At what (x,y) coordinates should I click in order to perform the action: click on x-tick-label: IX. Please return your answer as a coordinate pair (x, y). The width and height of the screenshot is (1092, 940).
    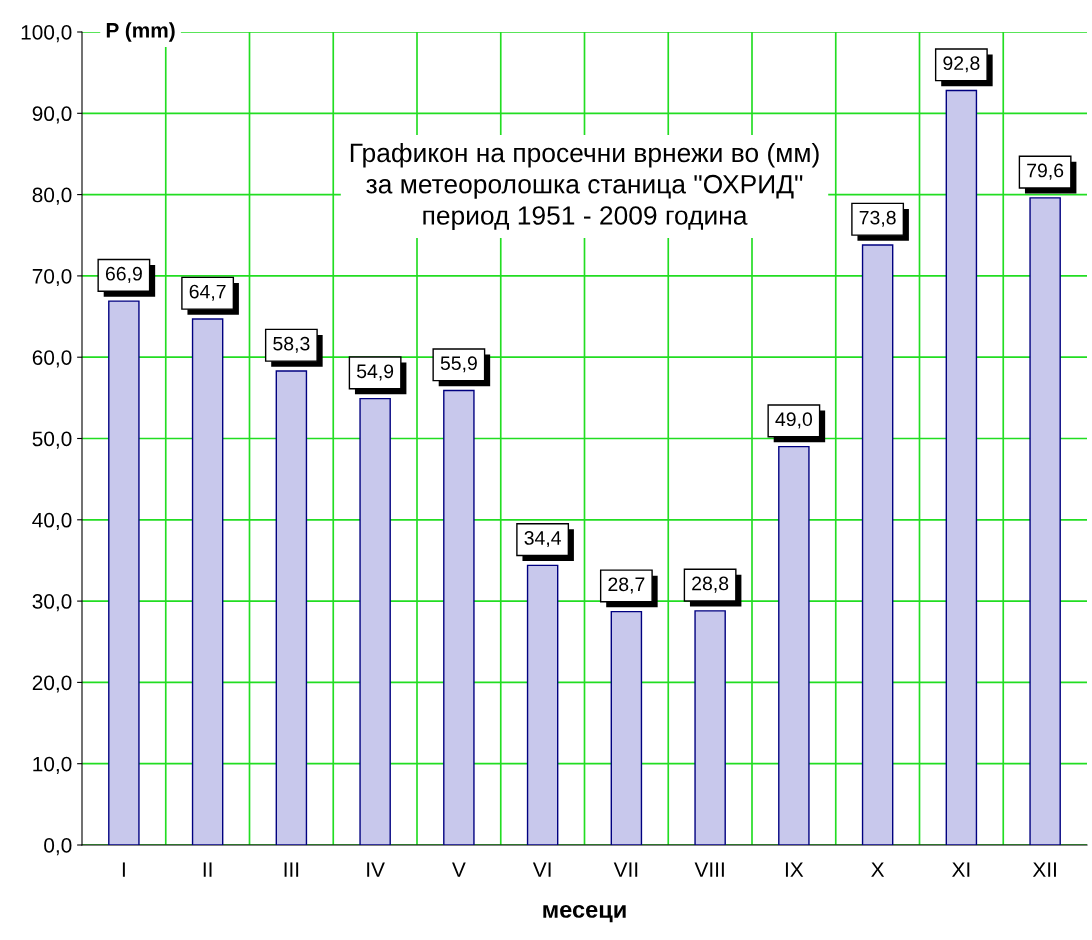
    Looking at the image, I should click on (794, 869).